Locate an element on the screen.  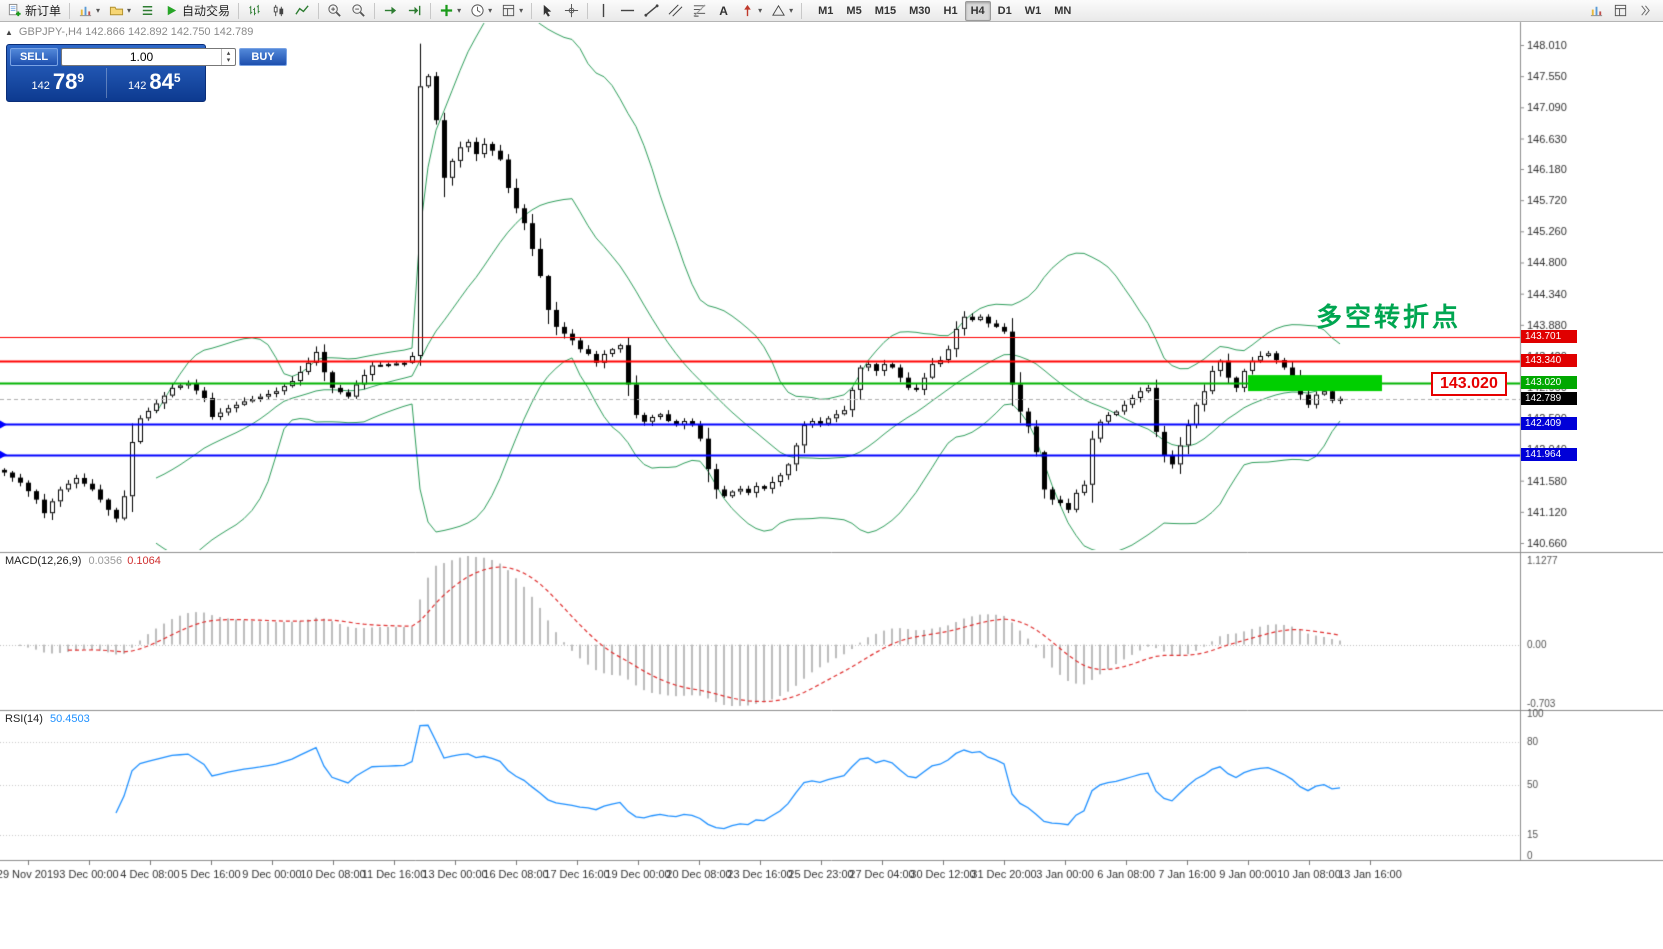
new-chart-button: ▾ is located at coordinates (89, 10).